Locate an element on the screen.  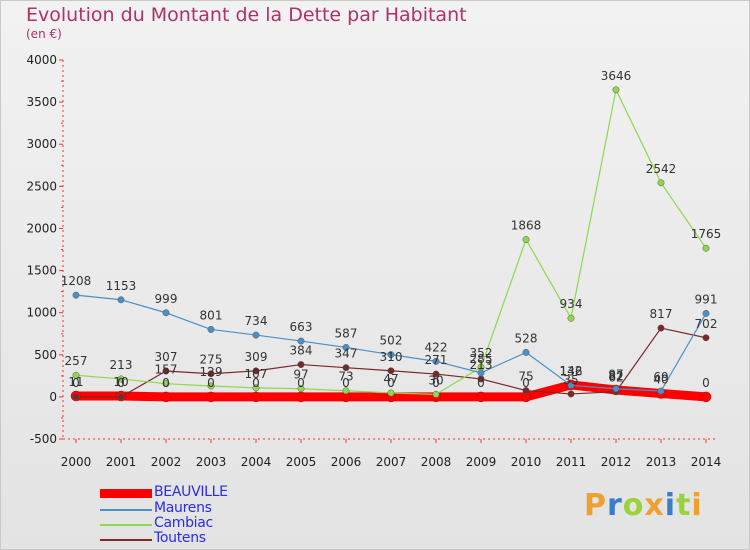
x-tick-label: 2008 is located at coordinates (436, 462).